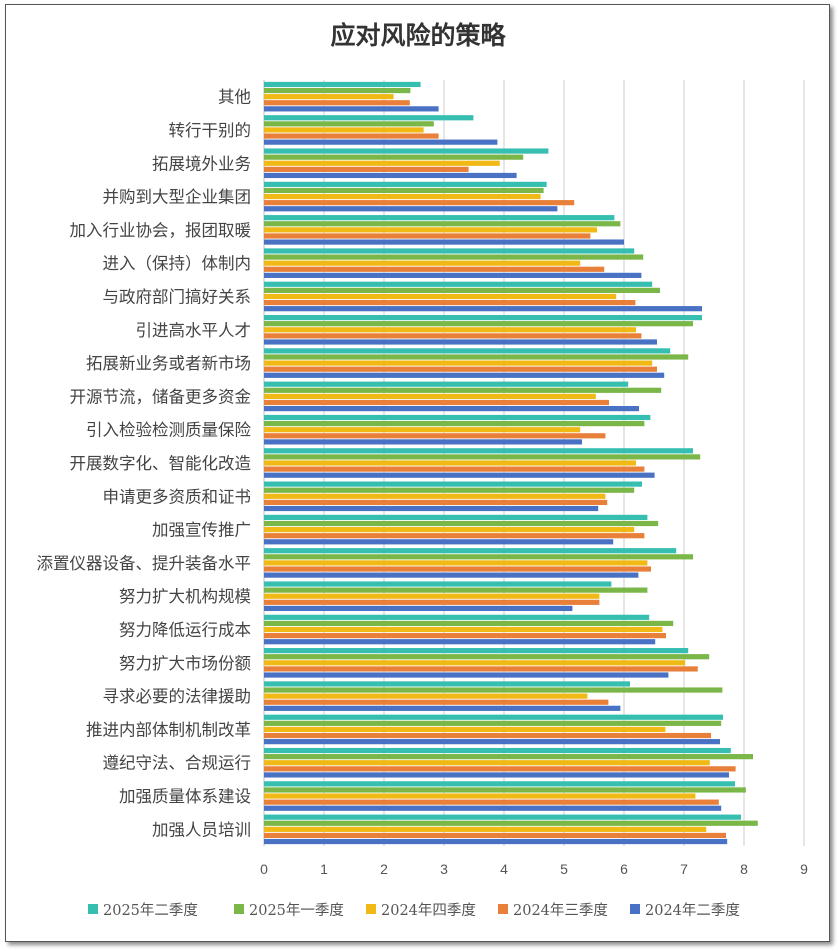 The width and height of the screenshot is (839, 951). Describe the element at coordinates (161, 396) in the screenshot. I see `category-label: 开源节流，储备更多资金` at that location.